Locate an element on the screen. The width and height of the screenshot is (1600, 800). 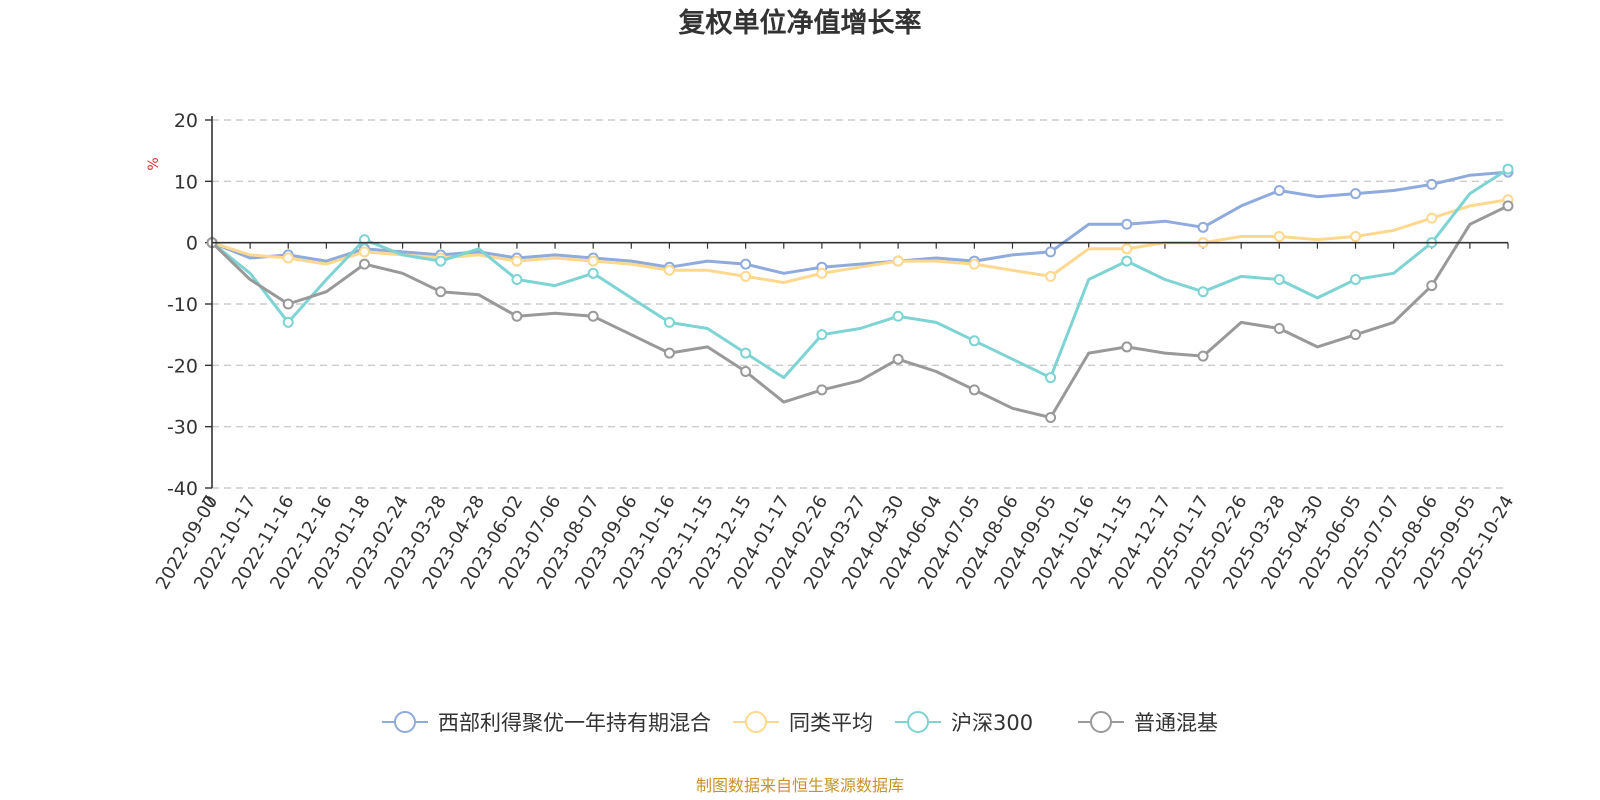
y-axis-ticks: 20 10 0 -10 -20 -30 -40 is located at coordinates (189, 305).